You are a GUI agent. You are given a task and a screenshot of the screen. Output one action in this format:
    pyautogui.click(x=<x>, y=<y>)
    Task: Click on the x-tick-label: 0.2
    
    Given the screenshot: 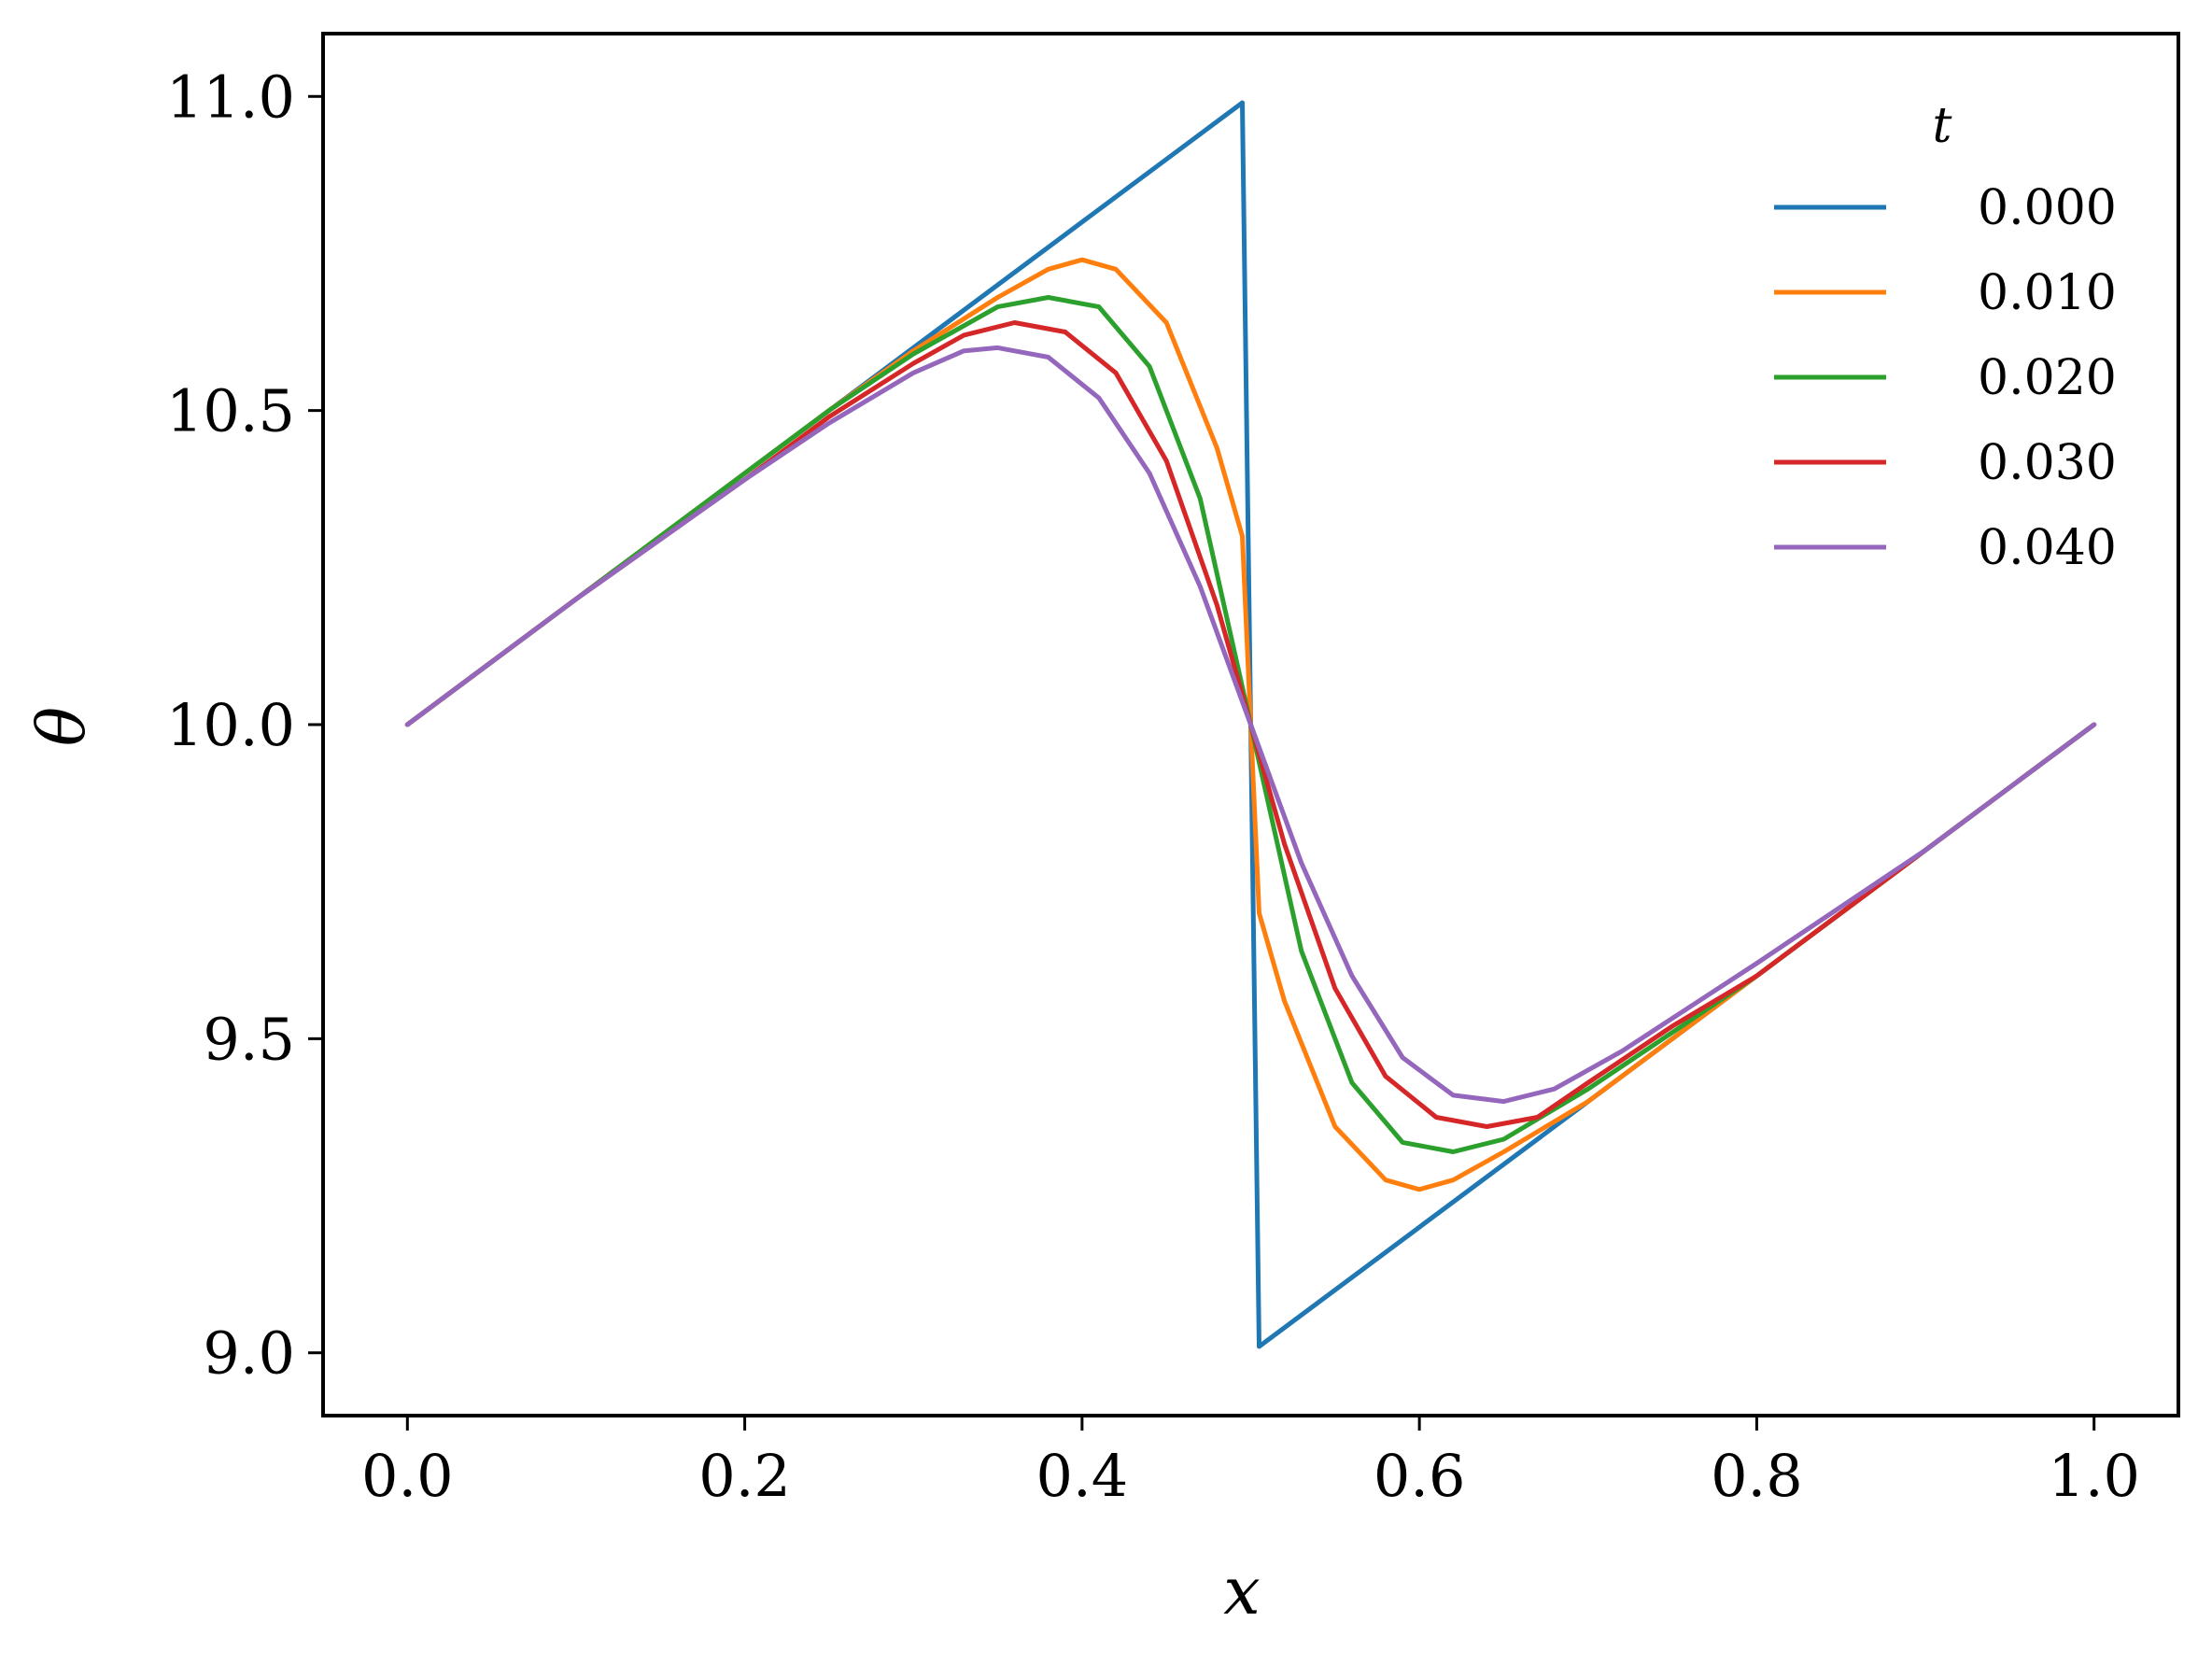 What is the action you would take?
    pyautogui.click(x=744, y=1476)
    